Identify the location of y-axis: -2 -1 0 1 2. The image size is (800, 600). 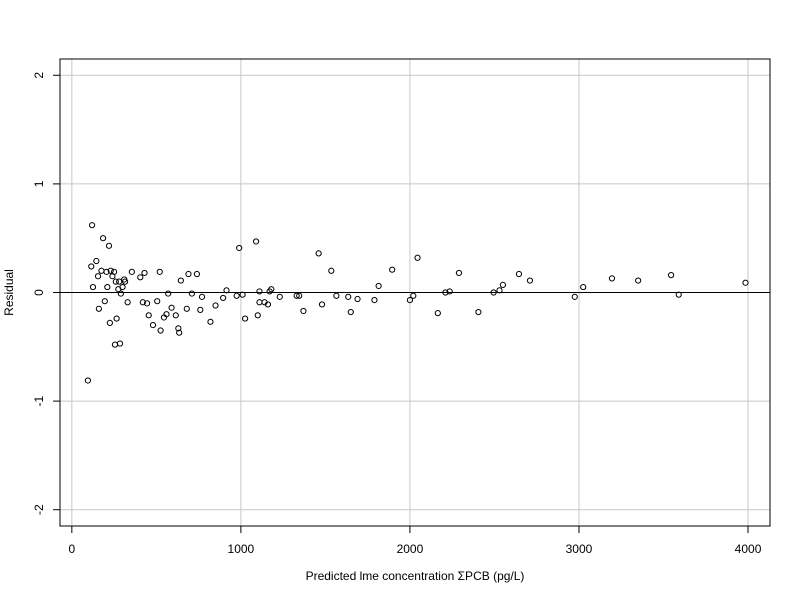
(46, 293).